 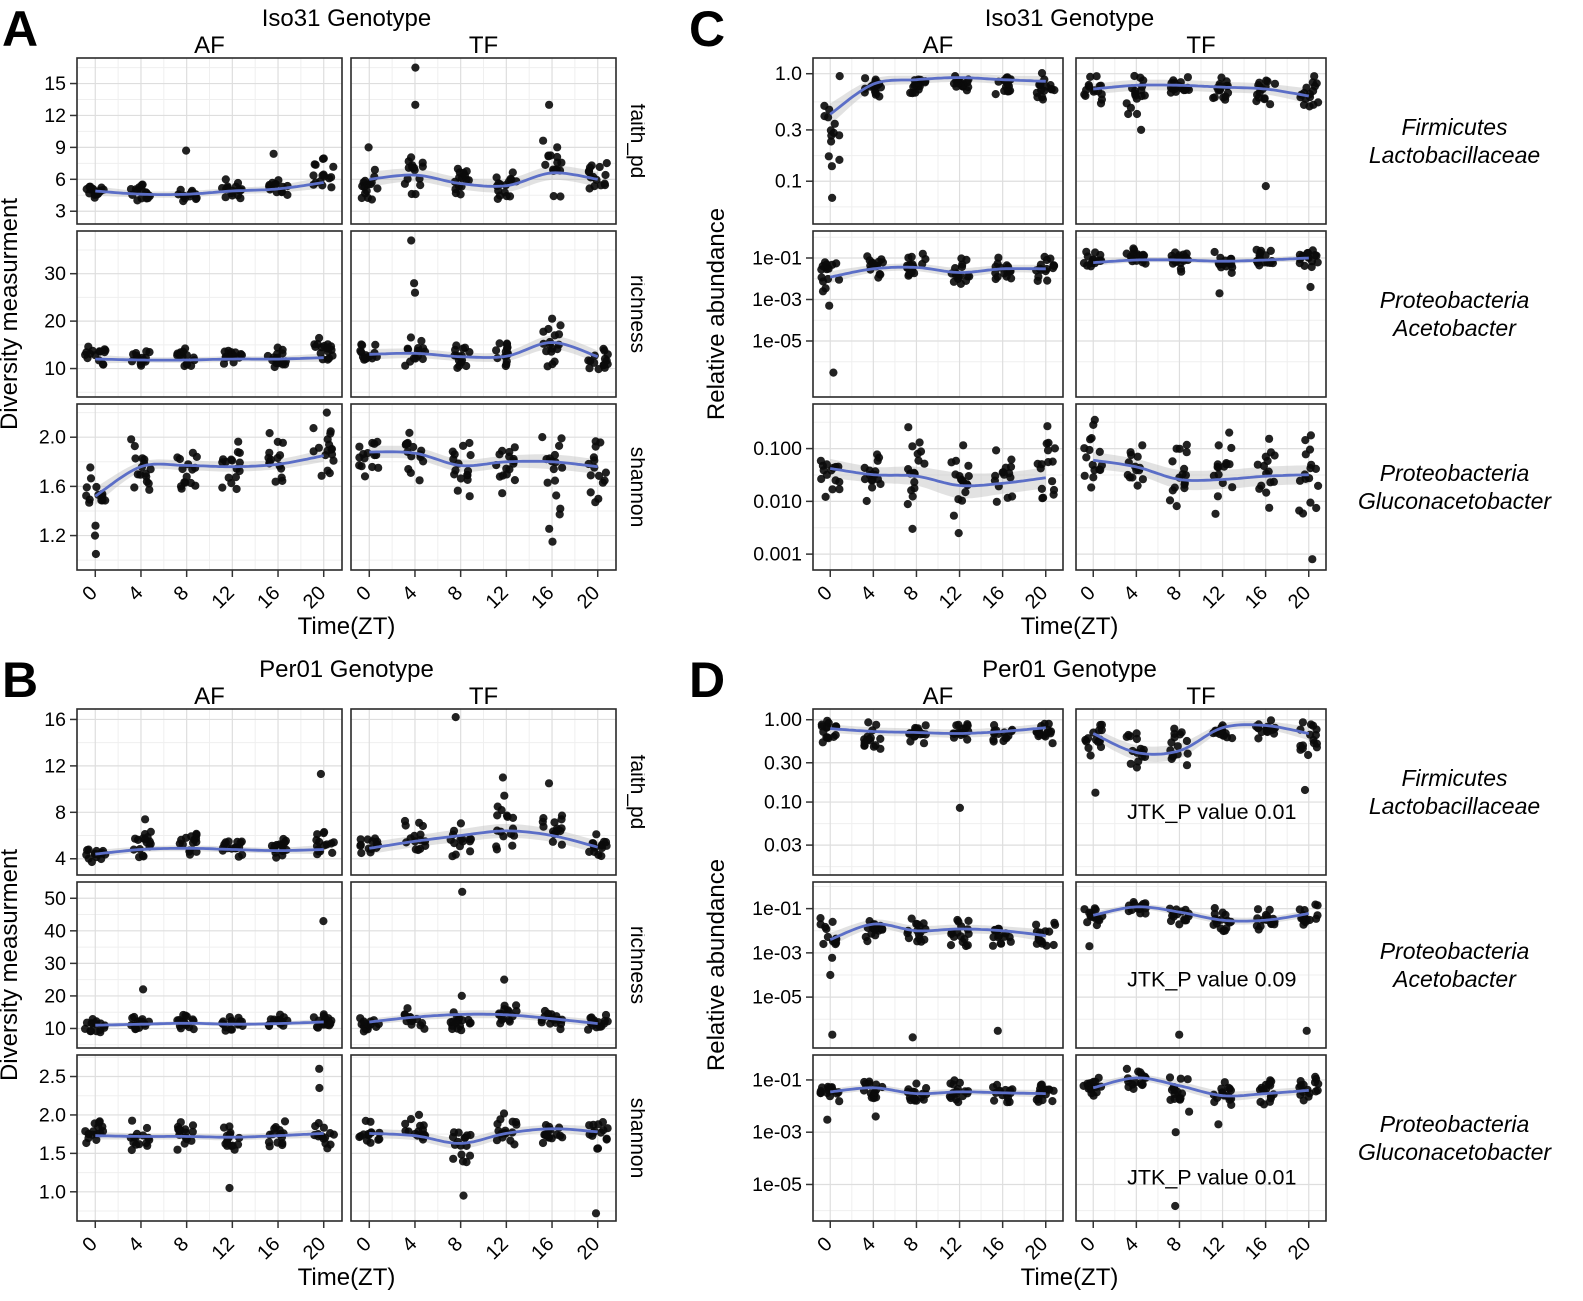 I want to click on facet-row-label: Gluconacetobacter, so click(x=1455, y=1152).